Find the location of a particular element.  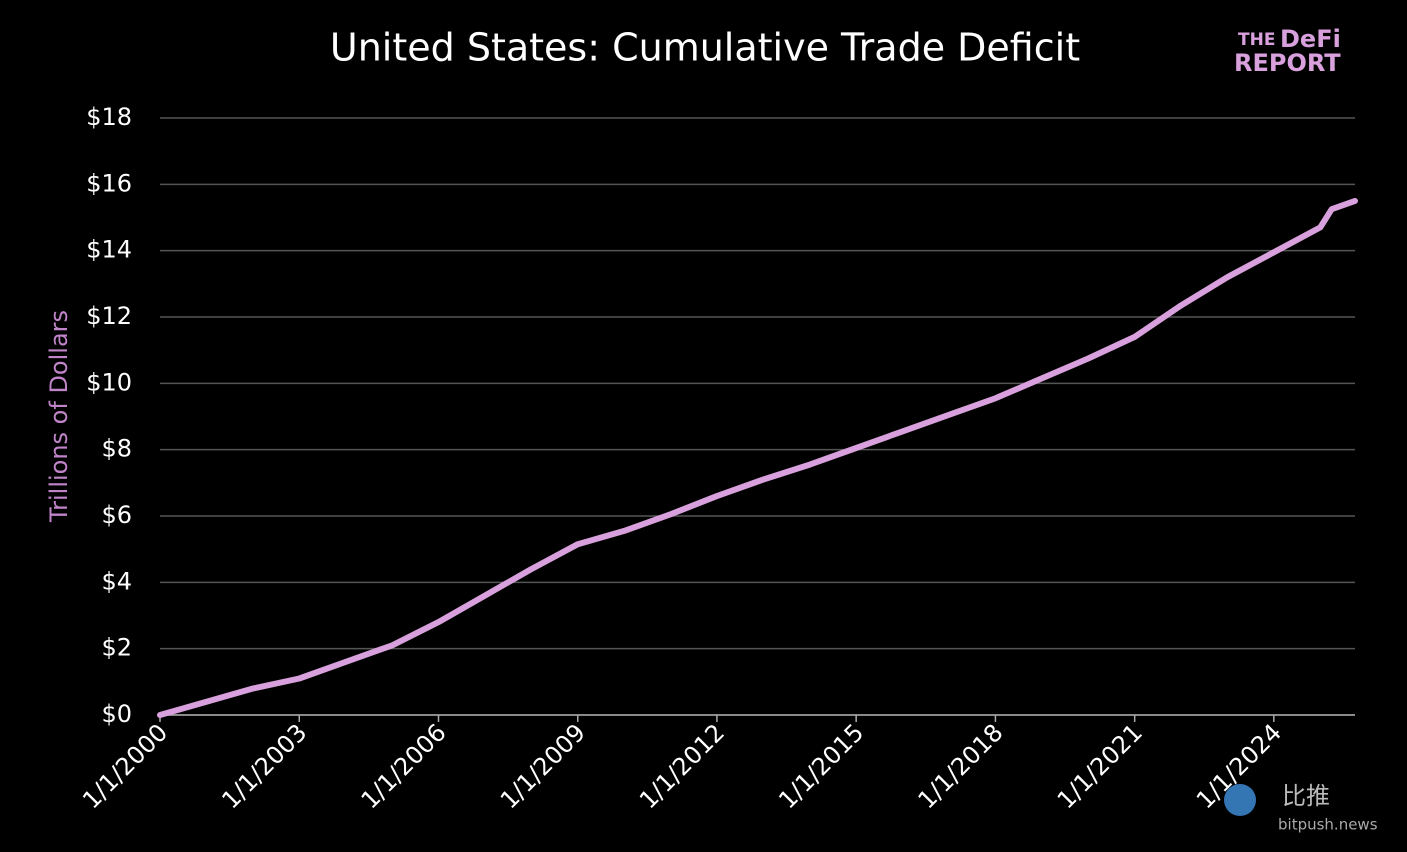

y-tick-label: $16 is located at coordinates (109, 183).